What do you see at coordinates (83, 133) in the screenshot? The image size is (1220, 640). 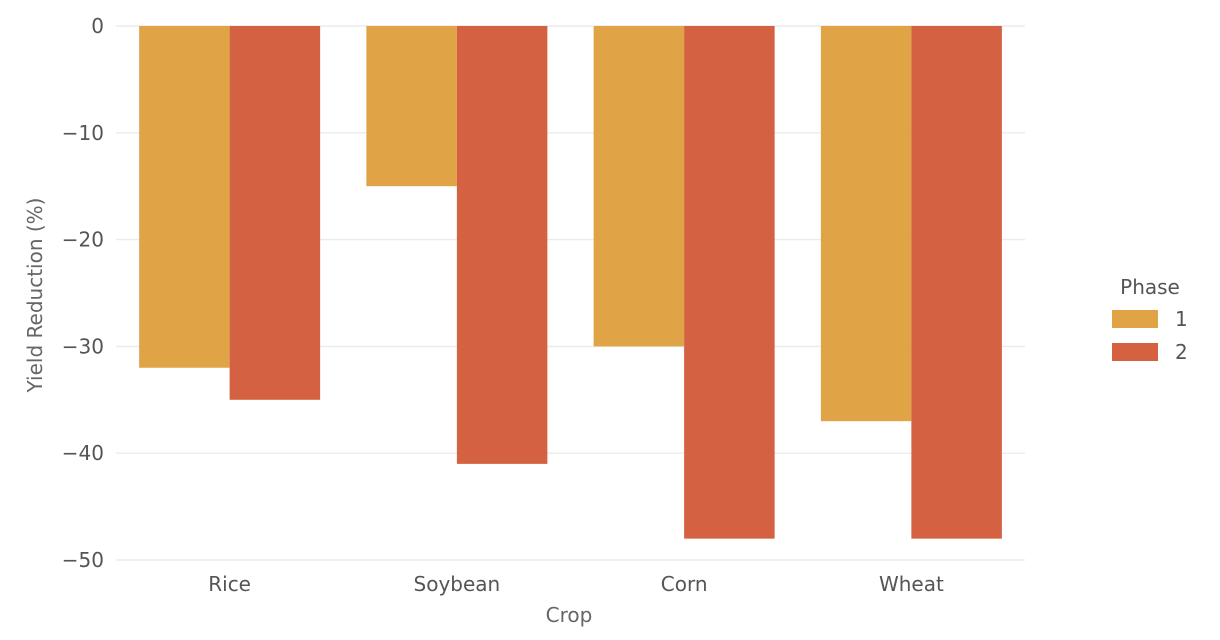 I see `y-tick-label: −10` at bounding box center [83, 133].